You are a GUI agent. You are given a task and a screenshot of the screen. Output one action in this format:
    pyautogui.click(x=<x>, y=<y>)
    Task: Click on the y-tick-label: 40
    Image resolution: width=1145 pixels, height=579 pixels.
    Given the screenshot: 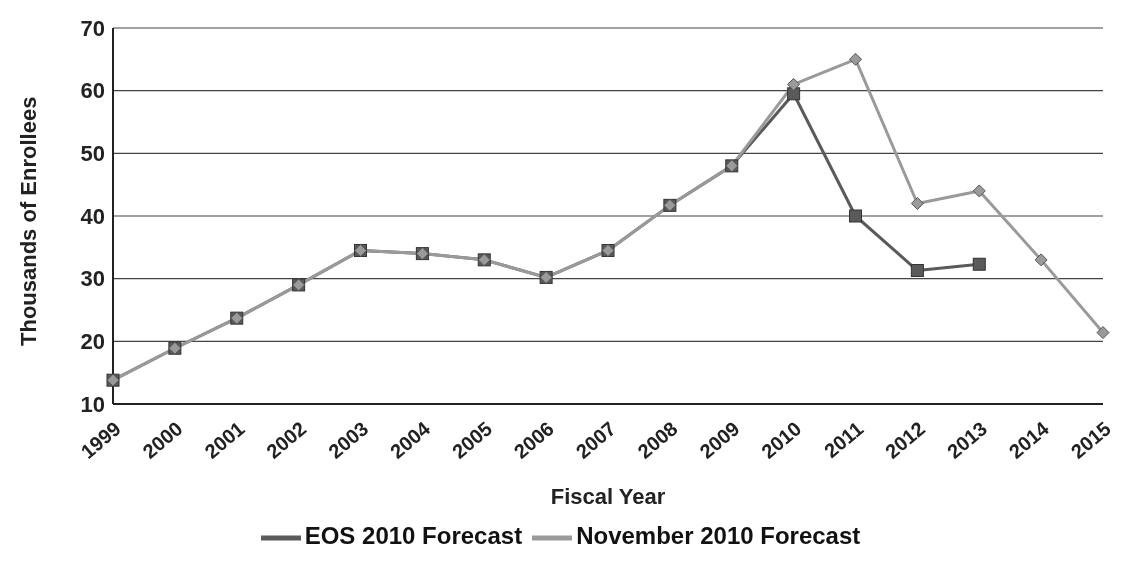 What is the action you would take?
    pyautogui.click(x=92, y=216)
    